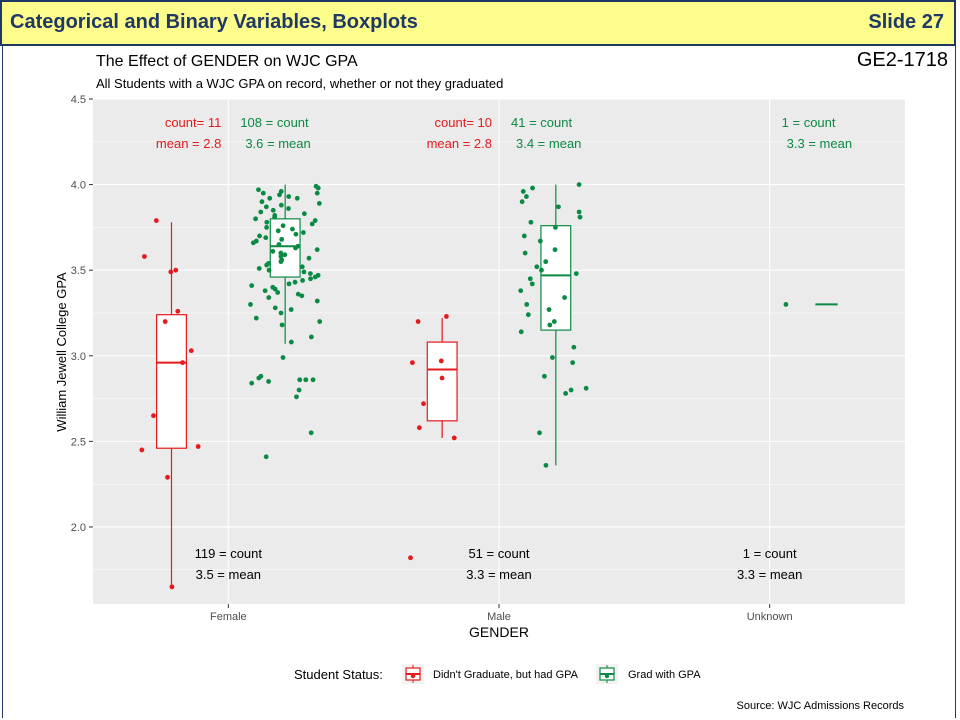  What do you see at coordinates (78, 442) in the screenshot?
I see `y-tick-label: 2.5` at bounding box center [78, 442].